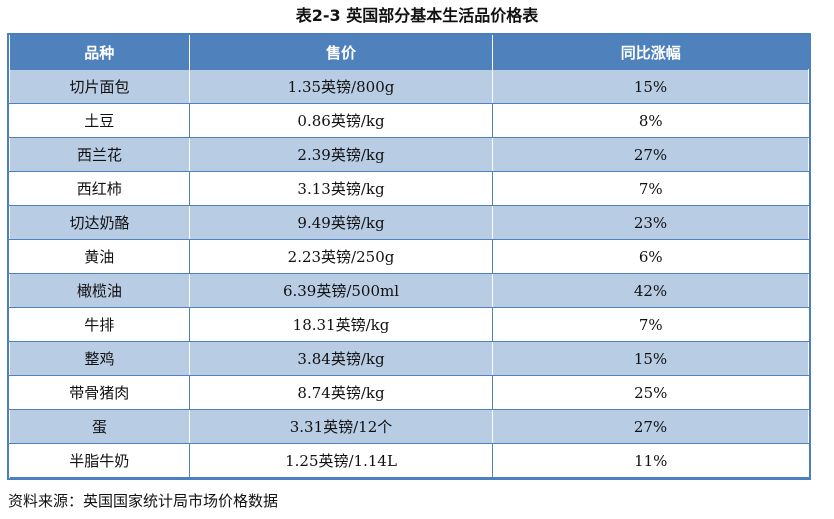  I want to click on table-row: 蛋 3.31英镑/12个 27%, so click(409, 426).